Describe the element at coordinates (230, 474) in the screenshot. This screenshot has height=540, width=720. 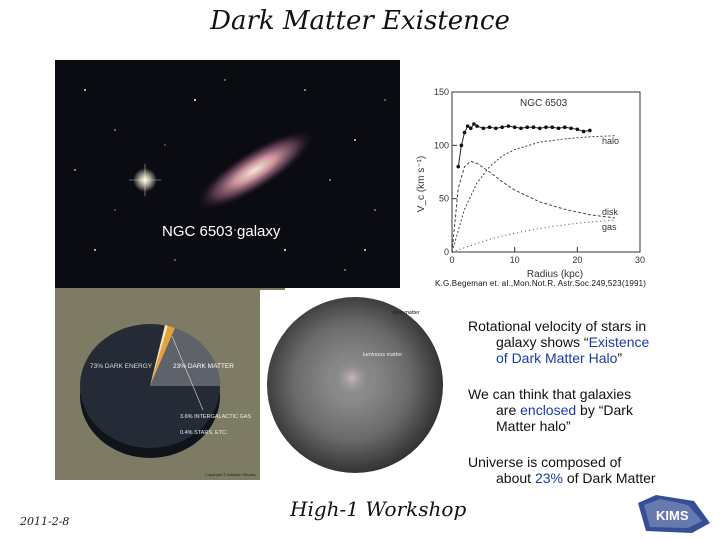
I see `pie-credit: Copyright © Addison Wesley` at that location.